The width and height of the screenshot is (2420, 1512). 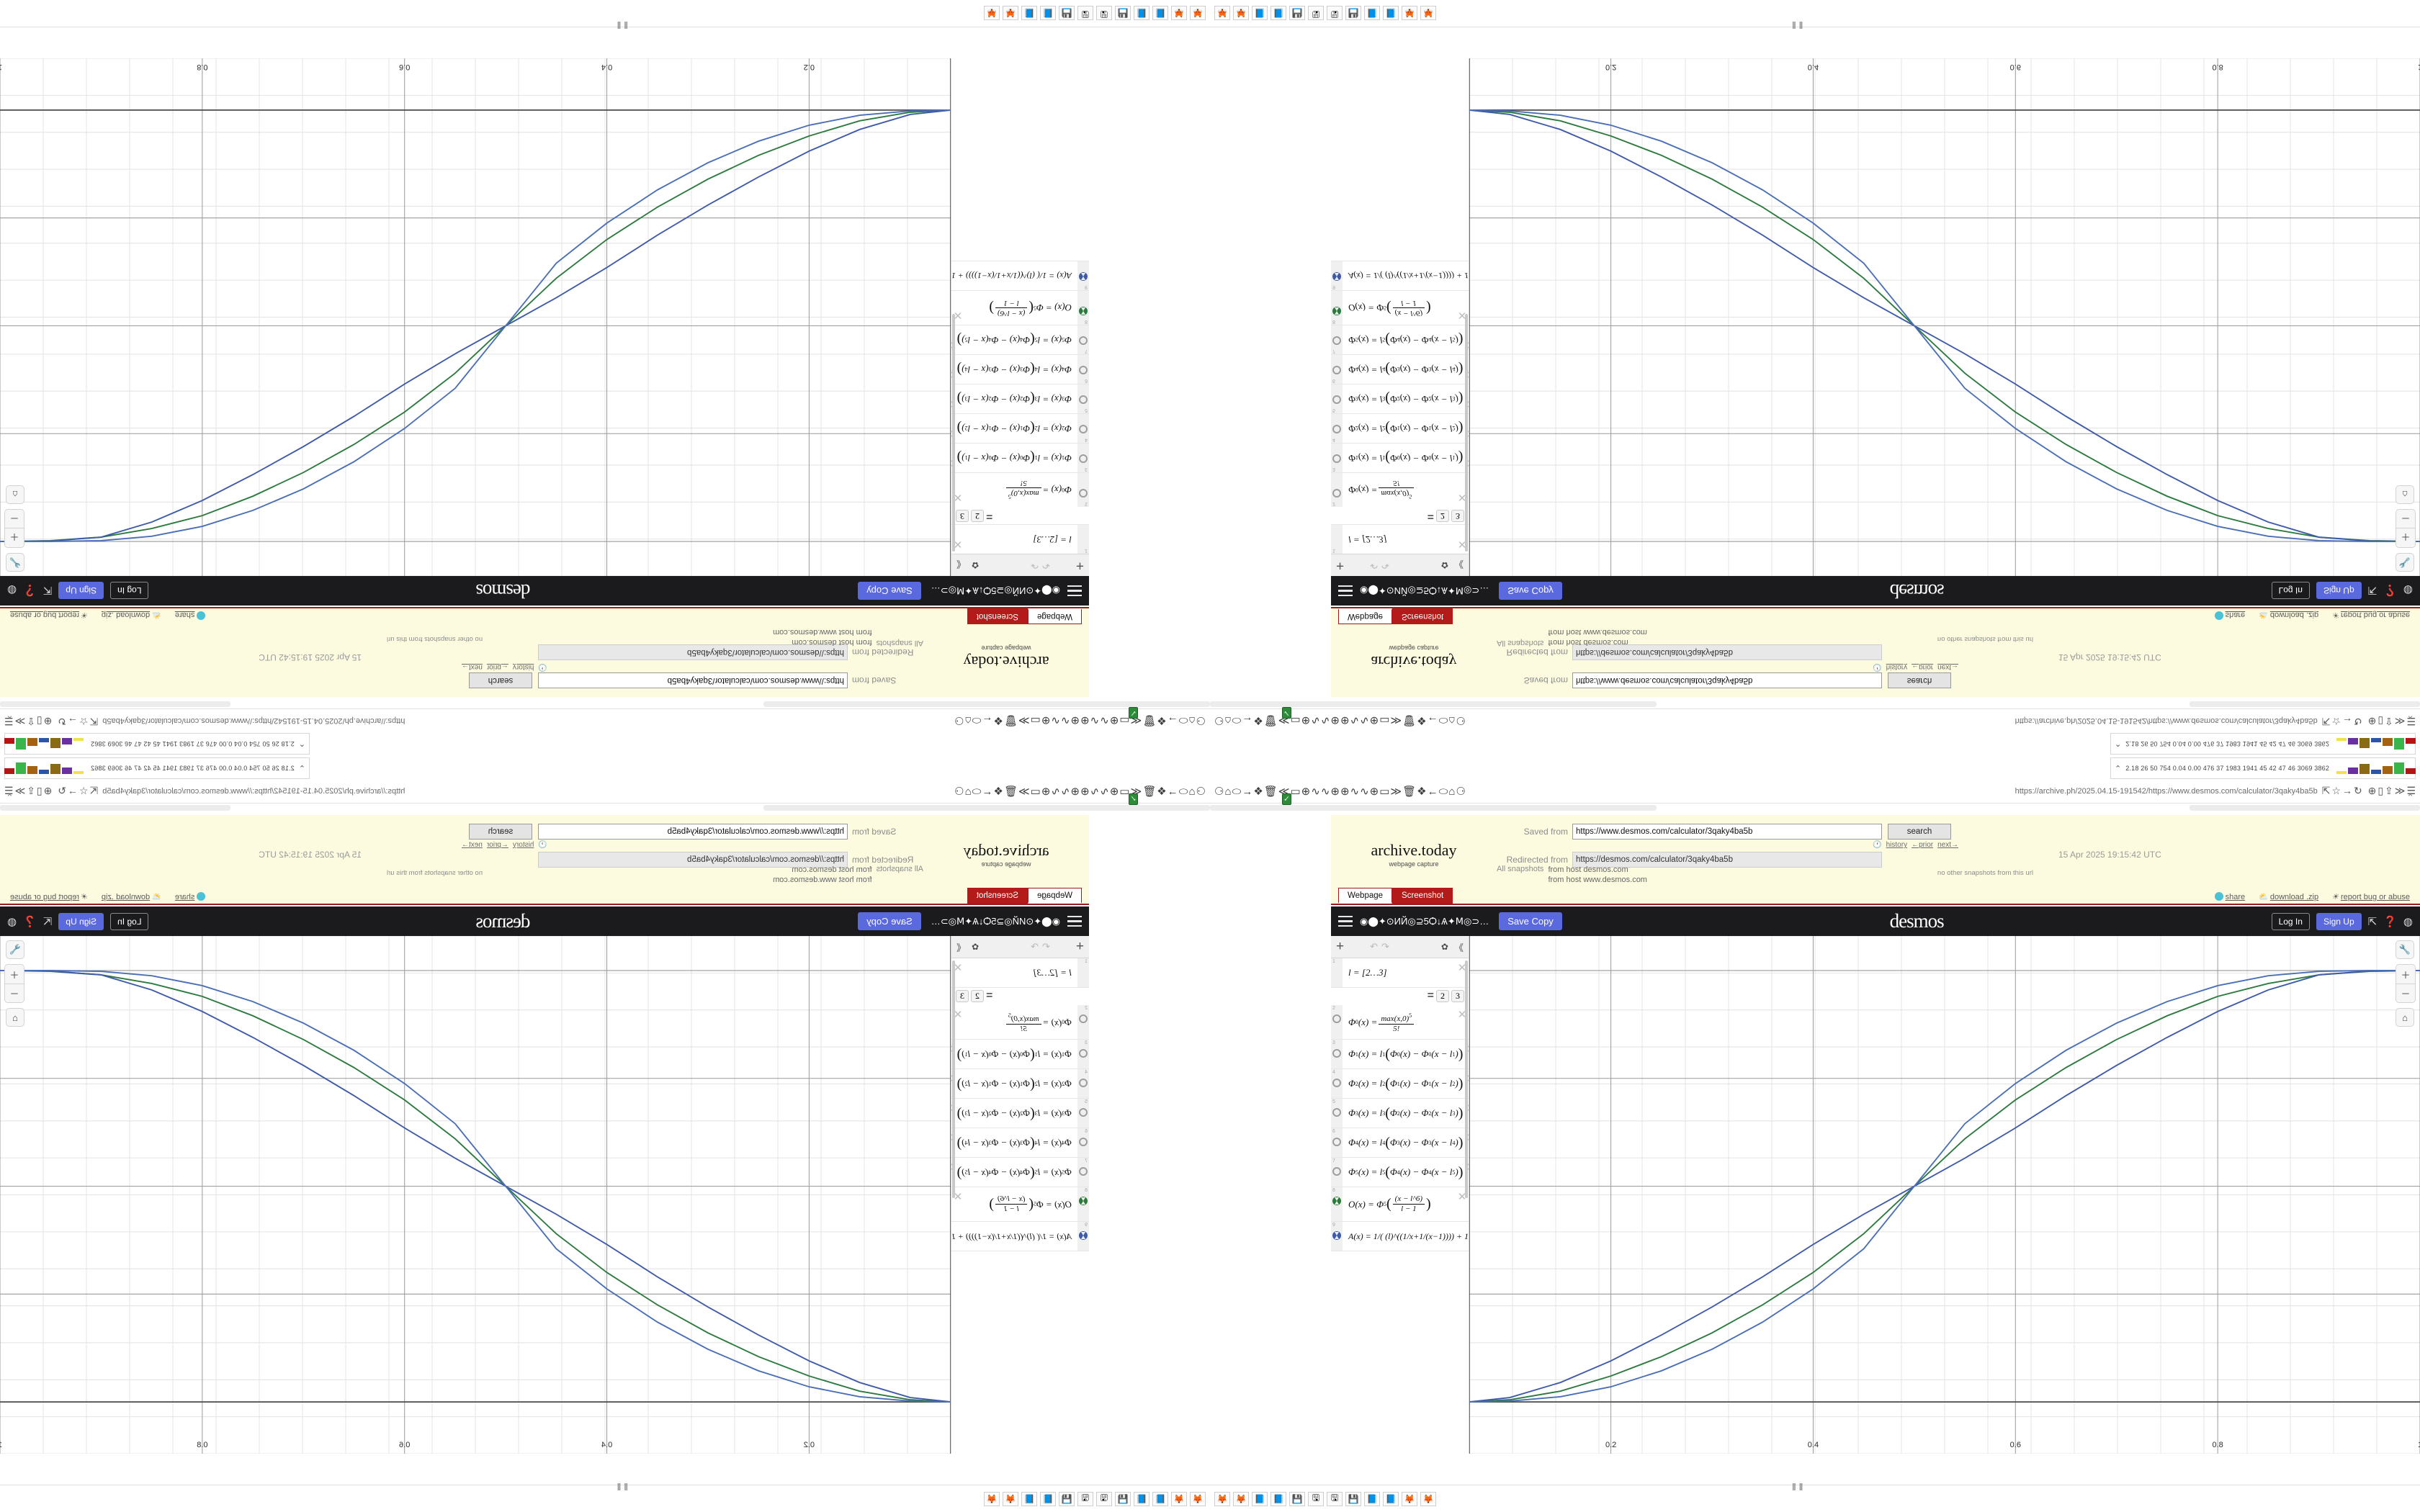 I want to click on snapshot-host-1: from host desmos.com, so click(x=1588, y=869).